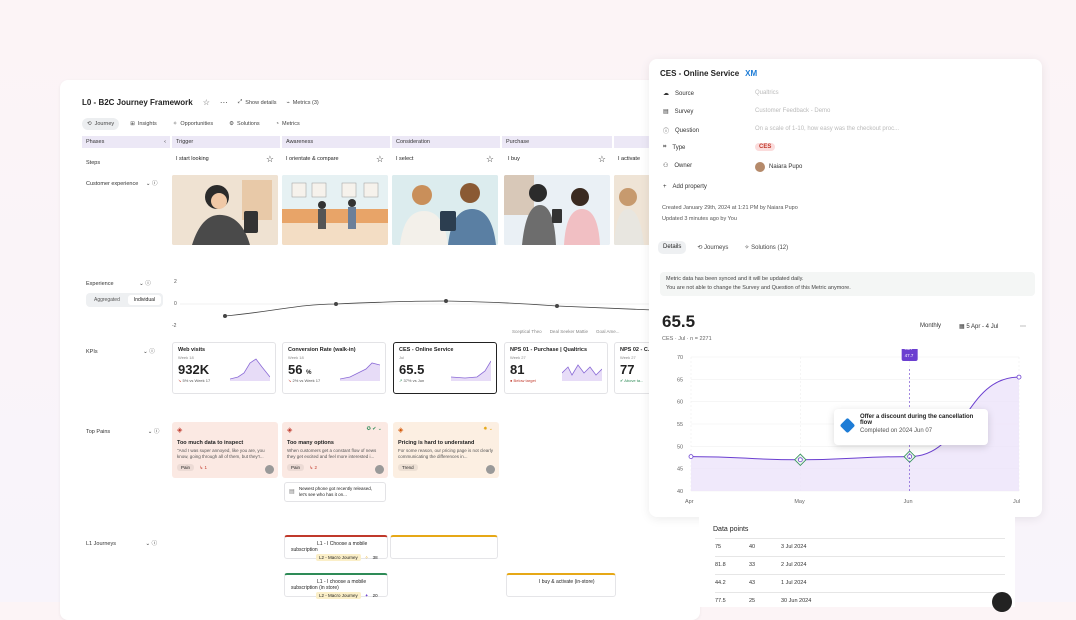 This screenshot has width=1076, height=620. What do you see at coordinates (336, 142) in the screenshot?
I see `phase-awareness: Awareness` at bounding box center [336, 142].